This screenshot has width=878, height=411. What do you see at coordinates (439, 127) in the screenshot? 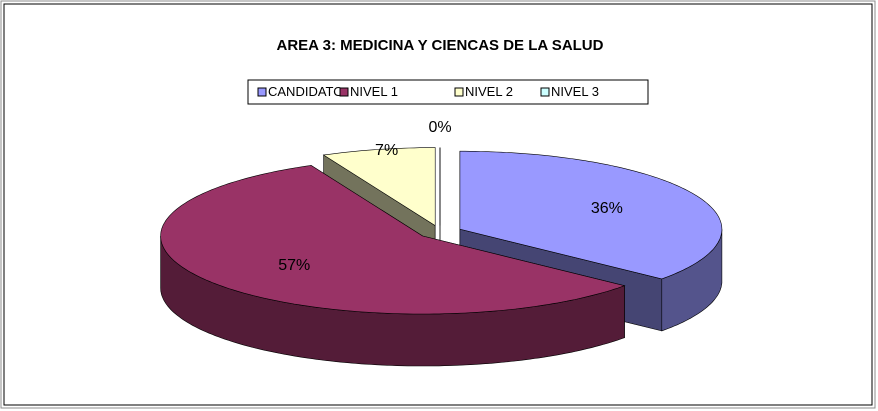
I see `data-label: 0%` at bounding box center [439, 127].